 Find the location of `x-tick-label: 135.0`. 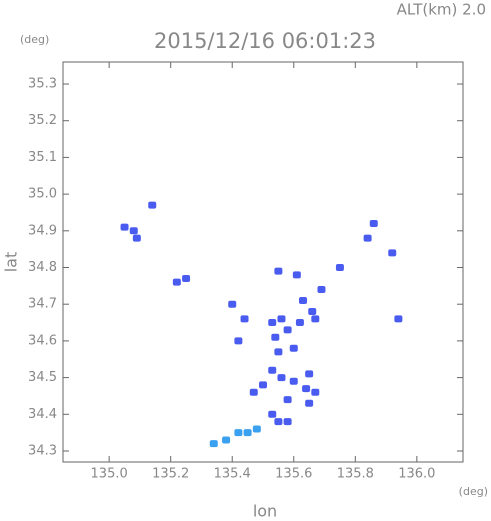

x-tick-label: 135.0 is located at coordinates (109, 474).